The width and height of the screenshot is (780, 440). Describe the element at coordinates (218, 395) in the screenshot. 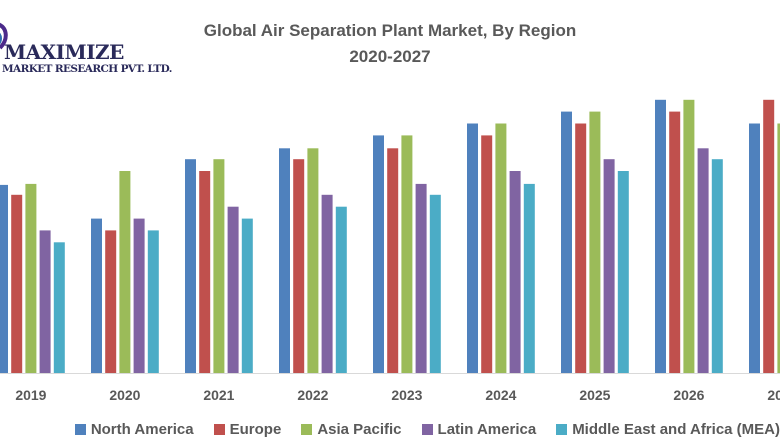

I see `x-tick-label: 2021` at that location.